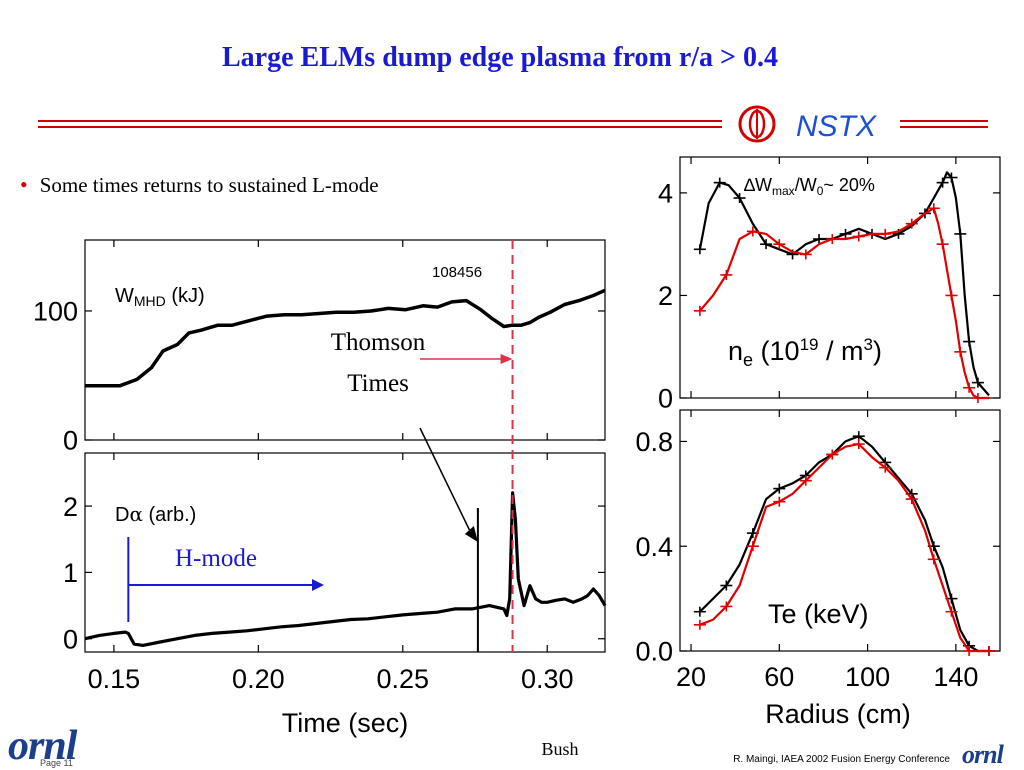 This screenshot has width=1024, height=770. Describe the element at coordinates (55, 312) in the screenshot. I see `wmhd-ytick-label: 100` at that location.